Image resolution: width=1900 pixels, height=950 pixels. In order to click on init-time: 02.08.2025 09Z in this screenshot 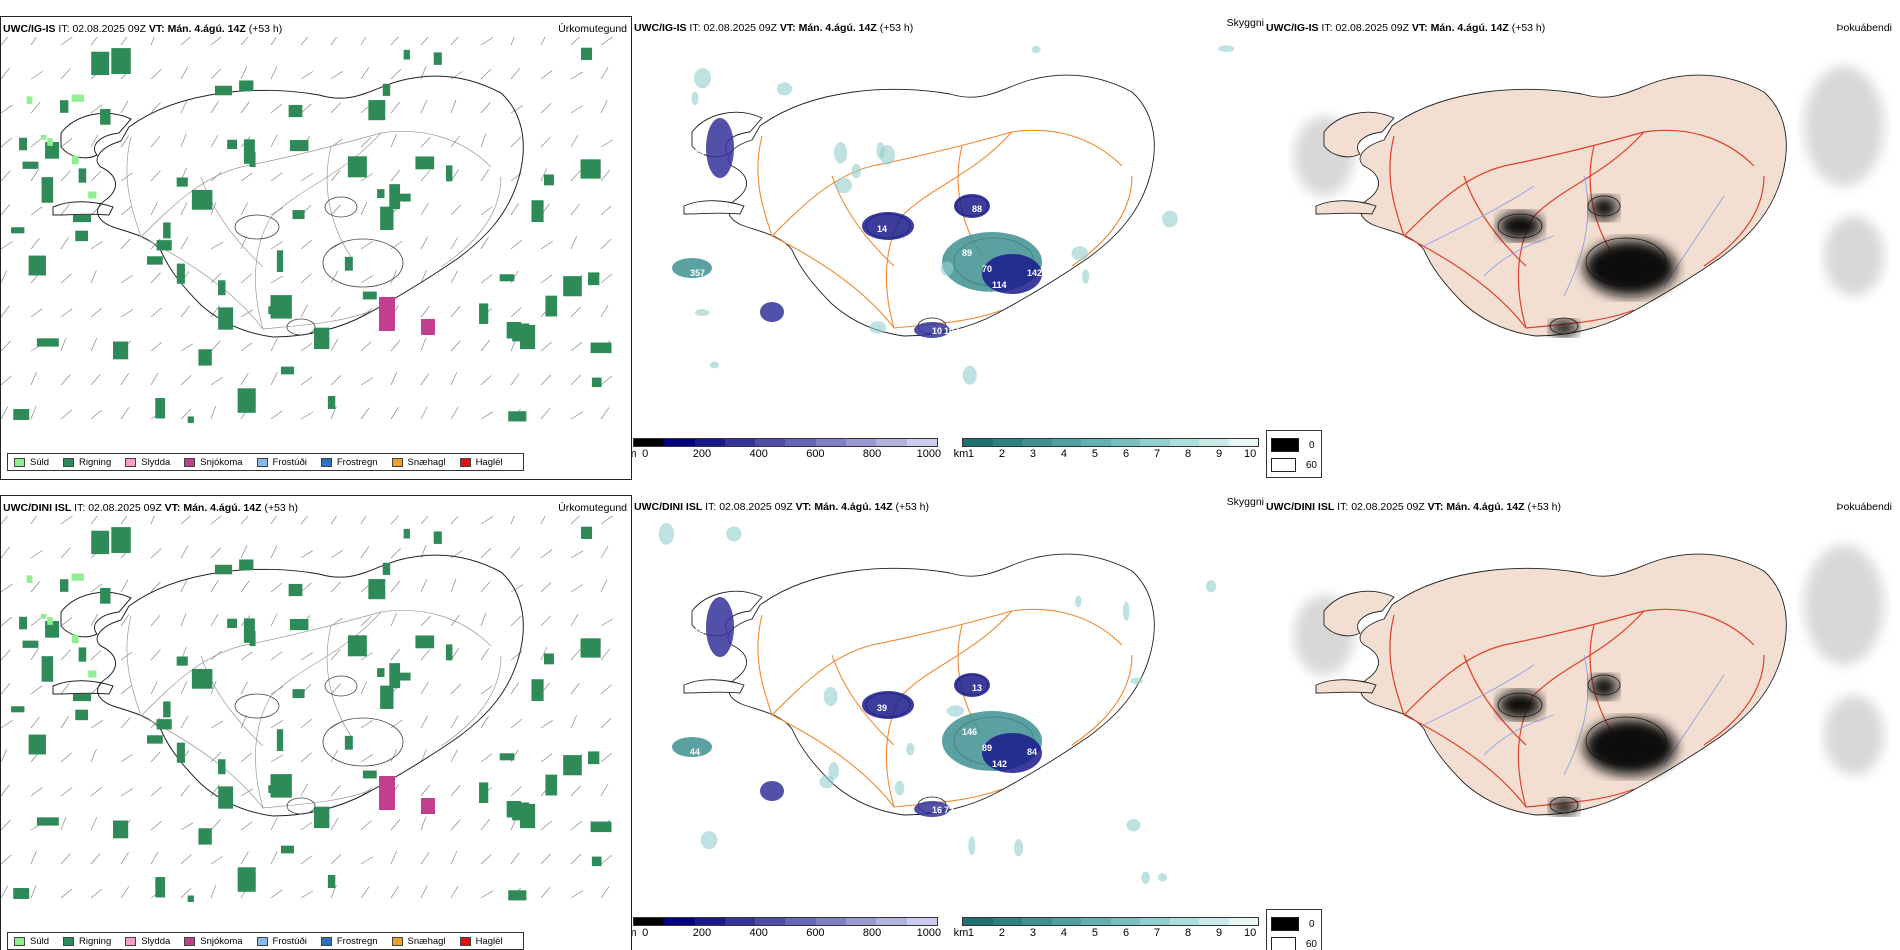, I will do `click(756, 507)`.